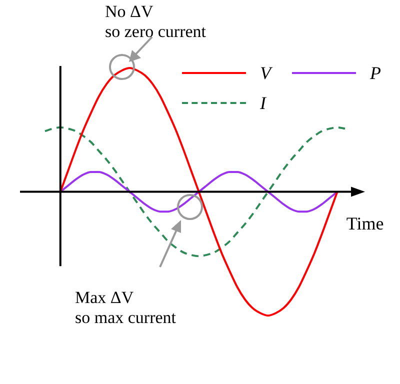 The height and width of the screenshot is (384, 400). I want to click on legend-label: V, so click(265, 73).